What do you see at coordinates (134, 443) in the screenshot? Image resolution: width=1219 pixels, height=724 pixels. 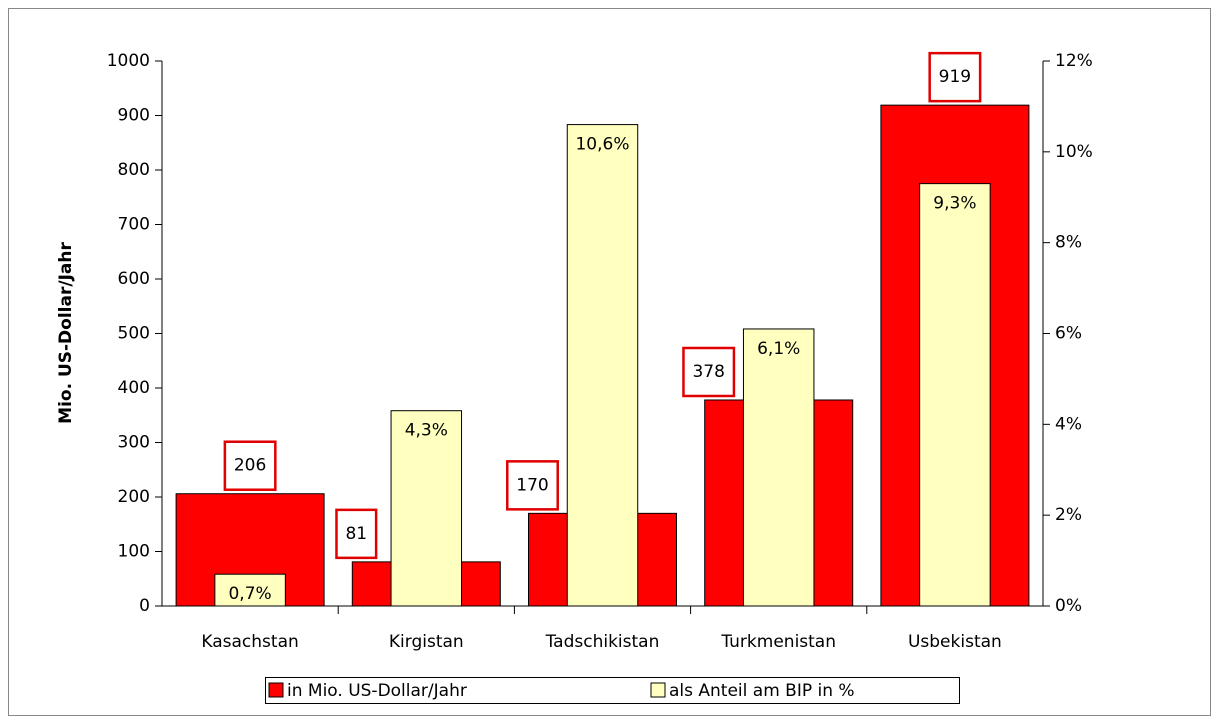 I see `y-tick-label: 300` at bounding box center [134, 443].